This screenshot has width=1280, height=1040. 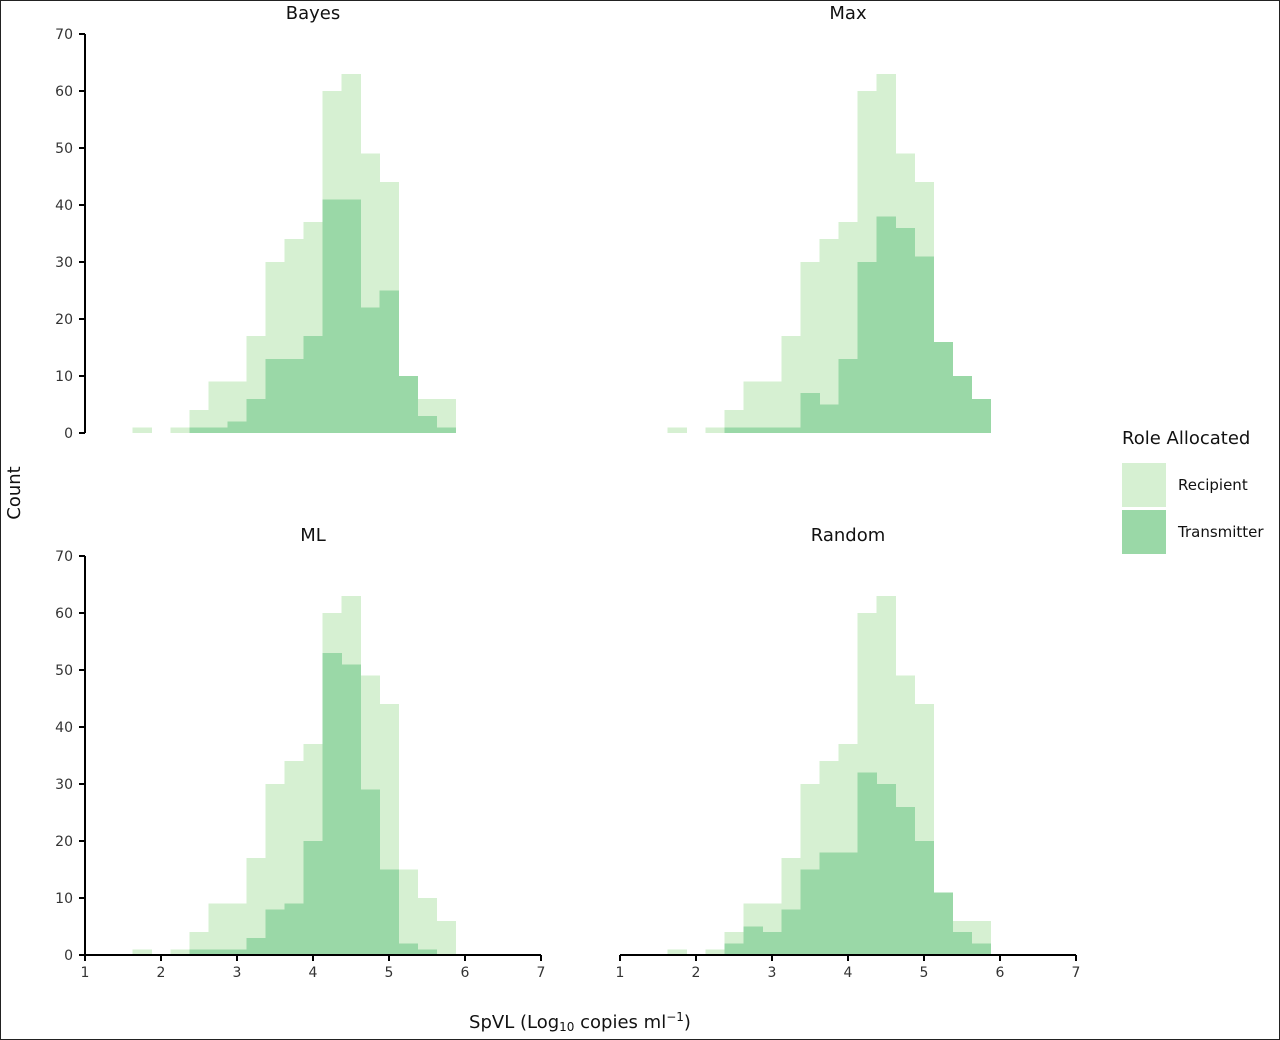 I want to click on y-tick-label-bayes-50: 50, so click(x=64, y=149).